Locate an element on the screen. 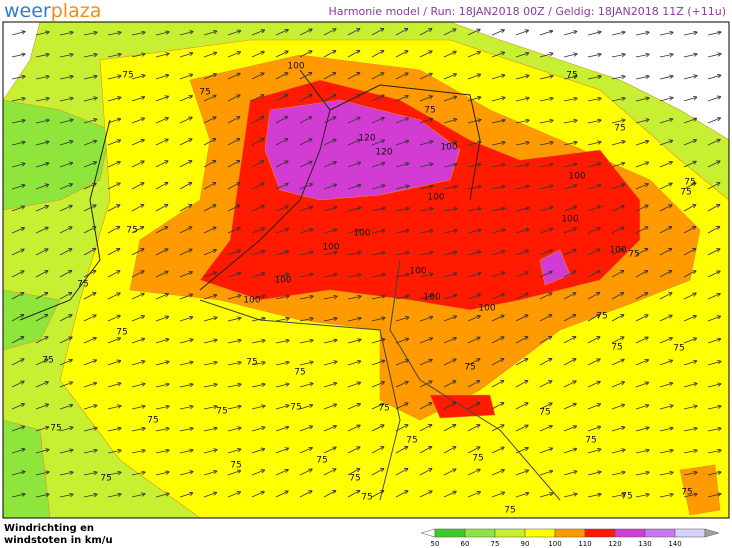  contour-label: 100 is located at coordinates (431, 298).